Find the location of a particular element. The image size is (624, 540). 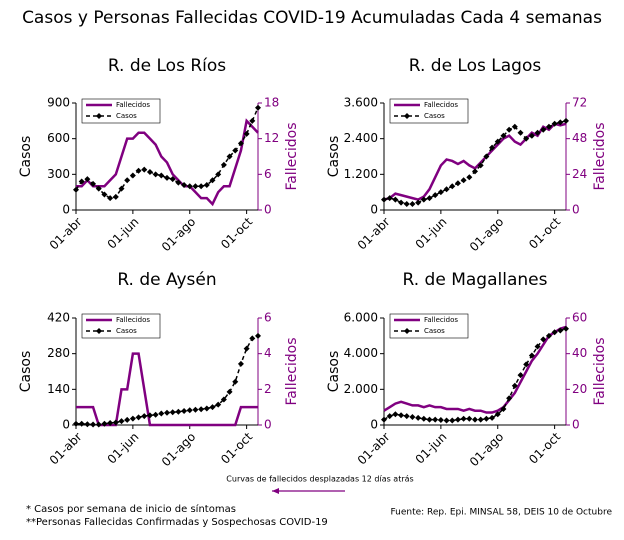

legend-box is located at coordinates (429, 111).